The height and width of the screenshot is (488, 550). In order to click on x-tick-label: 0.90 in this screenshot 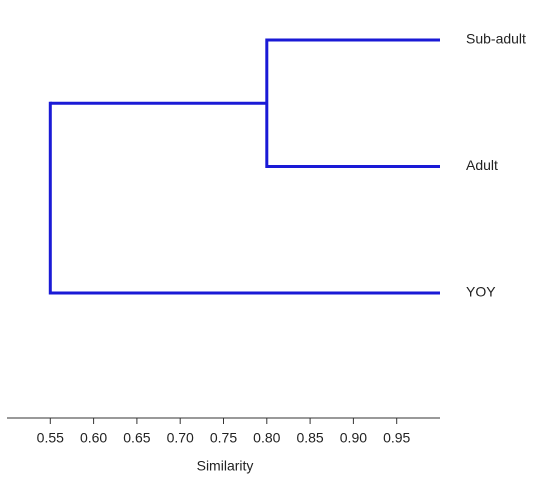, I will do `click(353, 438)`.